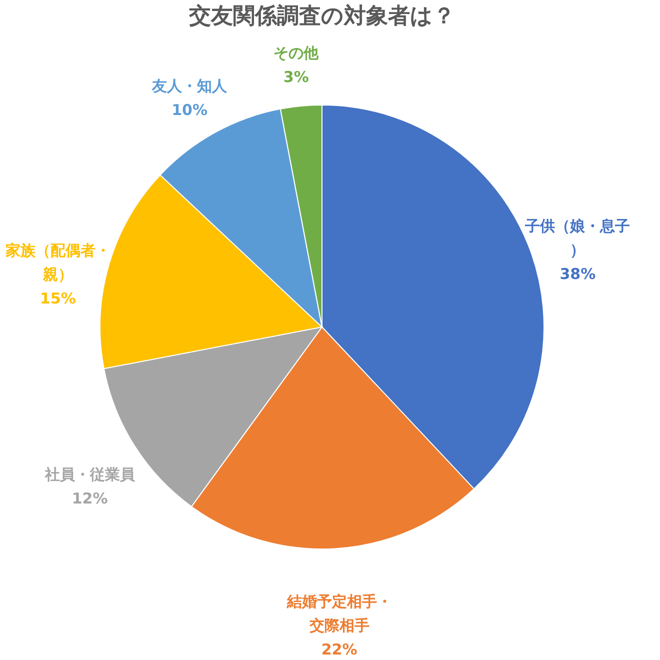  What do you see at coordinates (296, 77) in the screenshot?
I see `data-label: 3%` at bounding box center [296, 77].